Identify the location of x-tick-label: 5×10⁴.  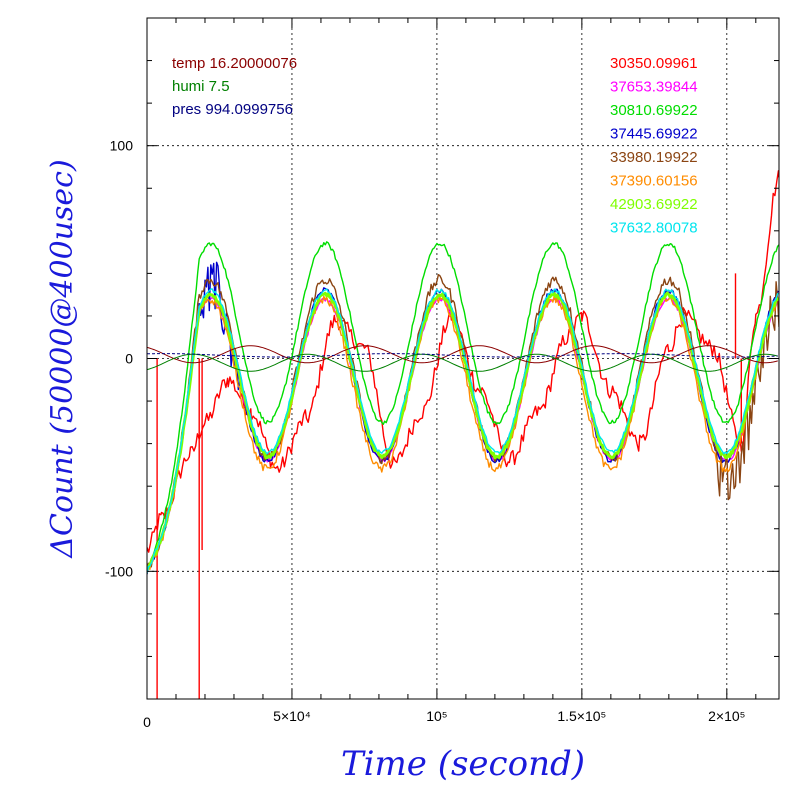
(292, 716).